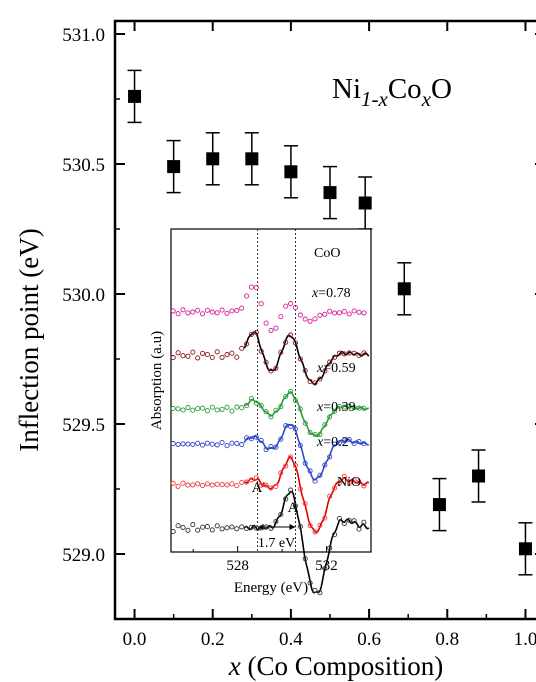 The image size is (536, 682). What do you see at coordinates (525, 639) in the screenshot?
I see `x-tick-label: 1.0` at bounding box center [525, 639].